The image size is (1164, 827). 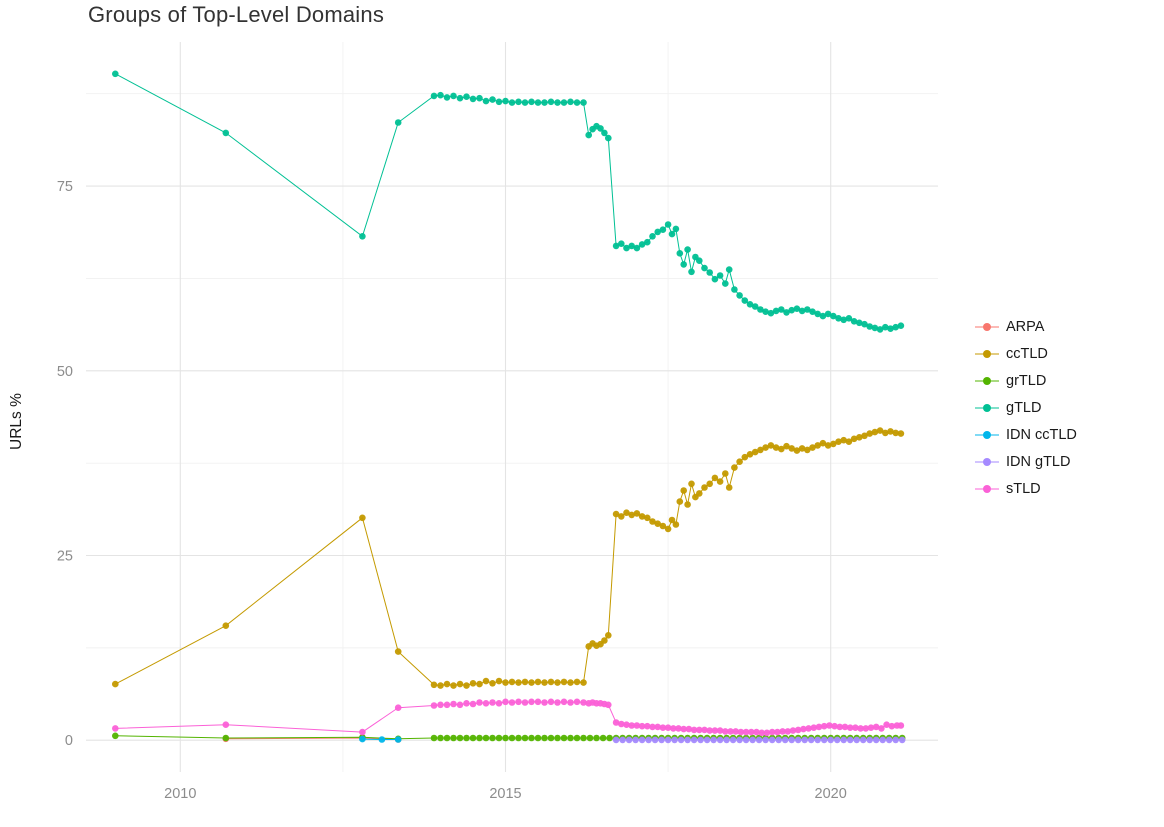 What do you see at coordinates (1023, 489) in the screenshot?
I see `legend-label-stld: sTLD` at bounding box center [1023, 489].